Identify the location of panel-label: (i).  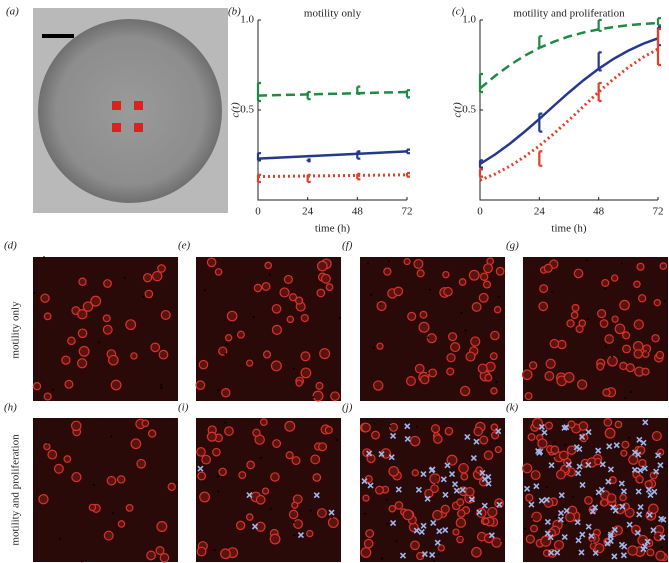
(183, 408).